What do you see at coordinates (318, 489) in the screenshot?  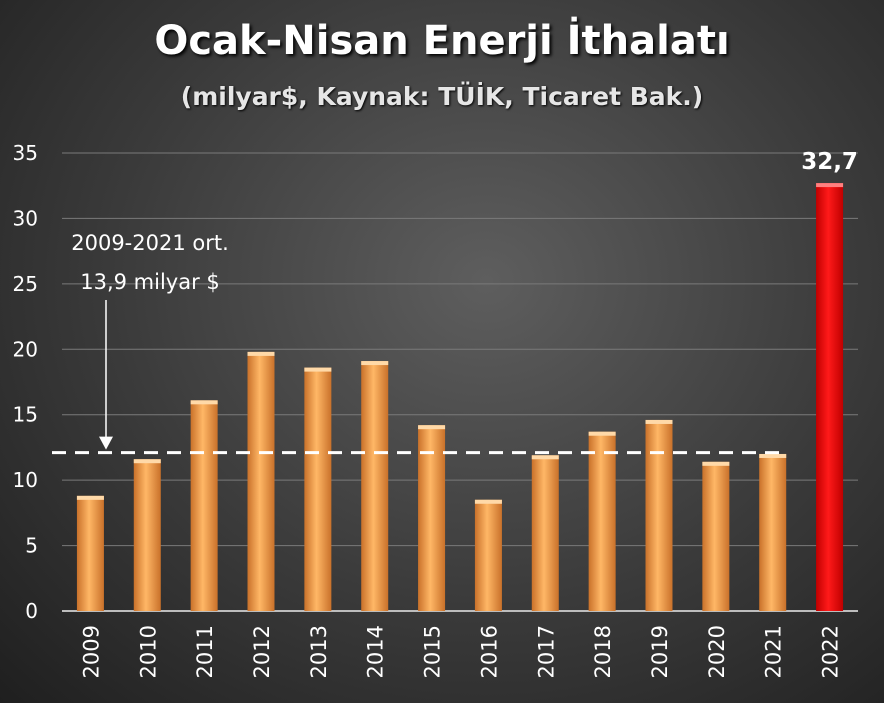 I see `bar-2013` at bounding box center [318, 489].